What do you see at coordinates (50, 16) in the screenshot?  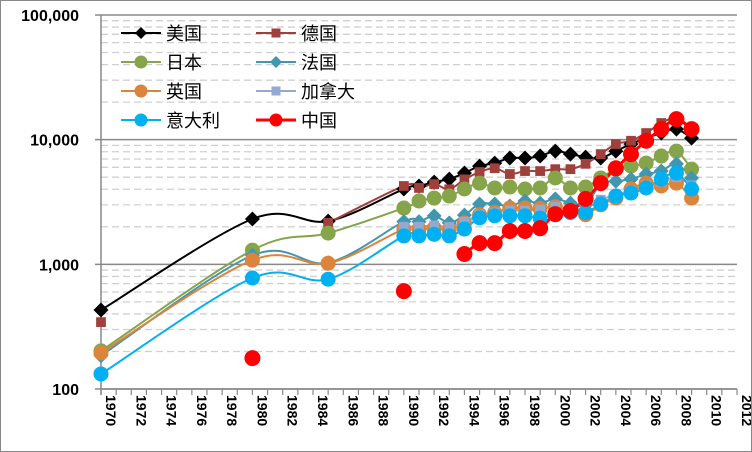 I see `y-tick-label: 100,000` at bounding box center [50, 16].